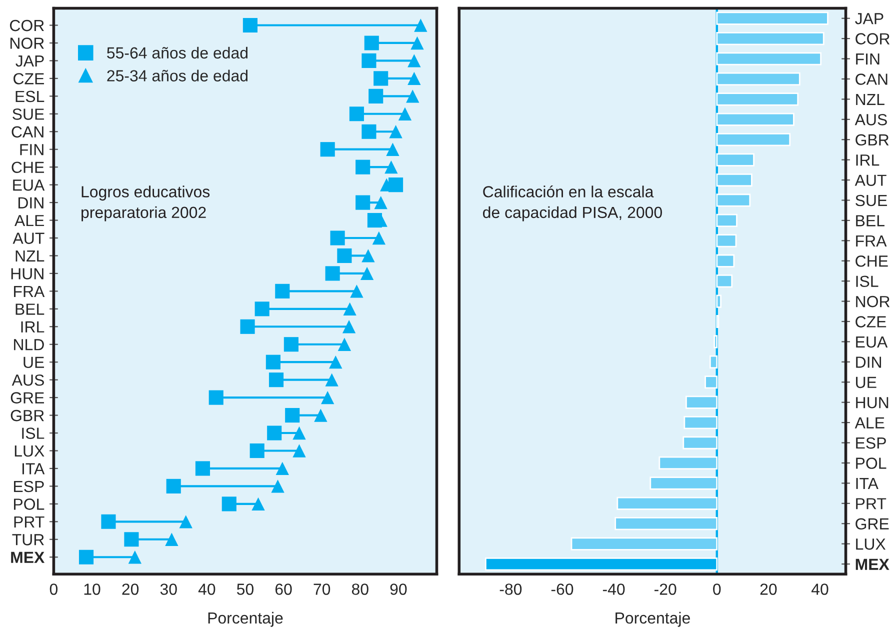 This screenshot has height=633, width=895. Describe the element at coordinates (398, 589) in the screenshot. I see `x-tick-label: 90` at that location.